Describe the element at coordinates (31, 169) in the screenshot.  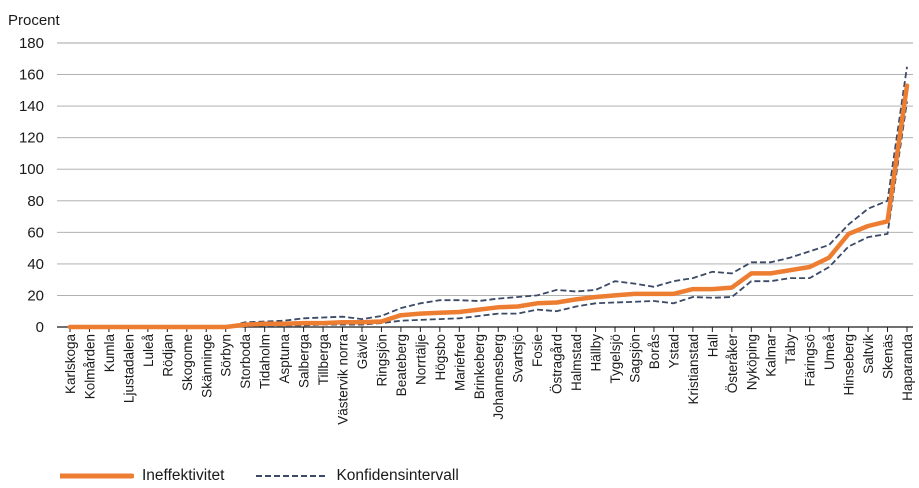
I see `y-tick-label: 100` at that location.